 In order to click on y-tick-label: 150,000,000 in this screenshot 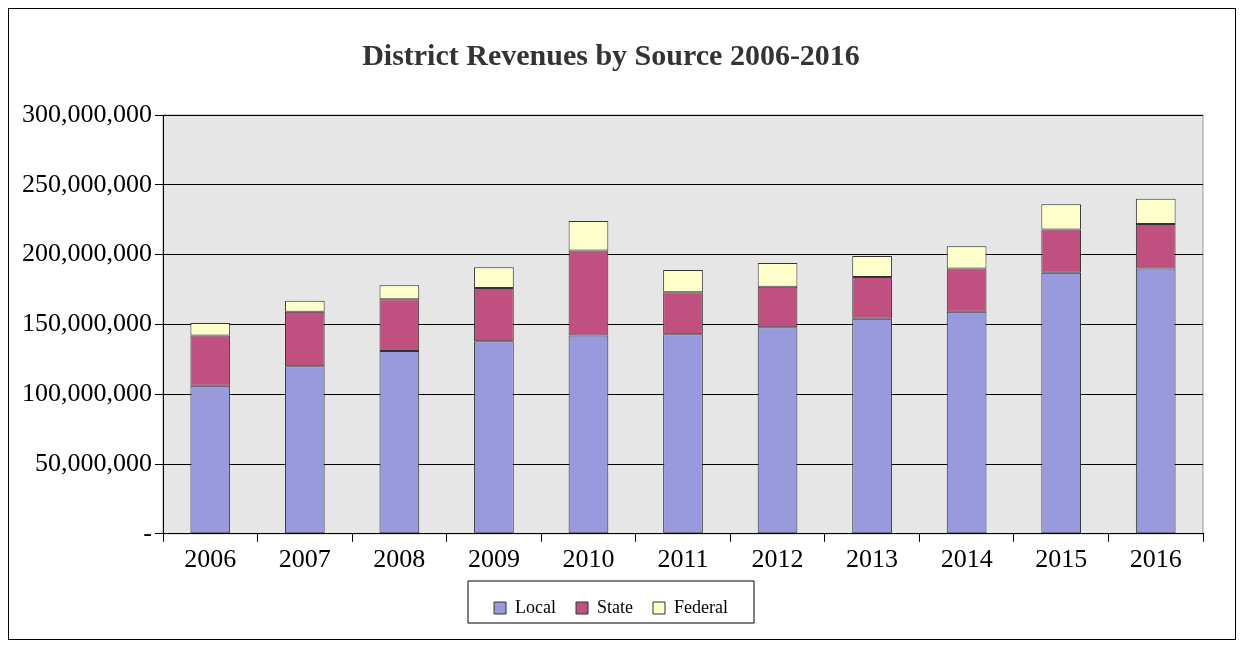, I will do `click(87, 323)`.